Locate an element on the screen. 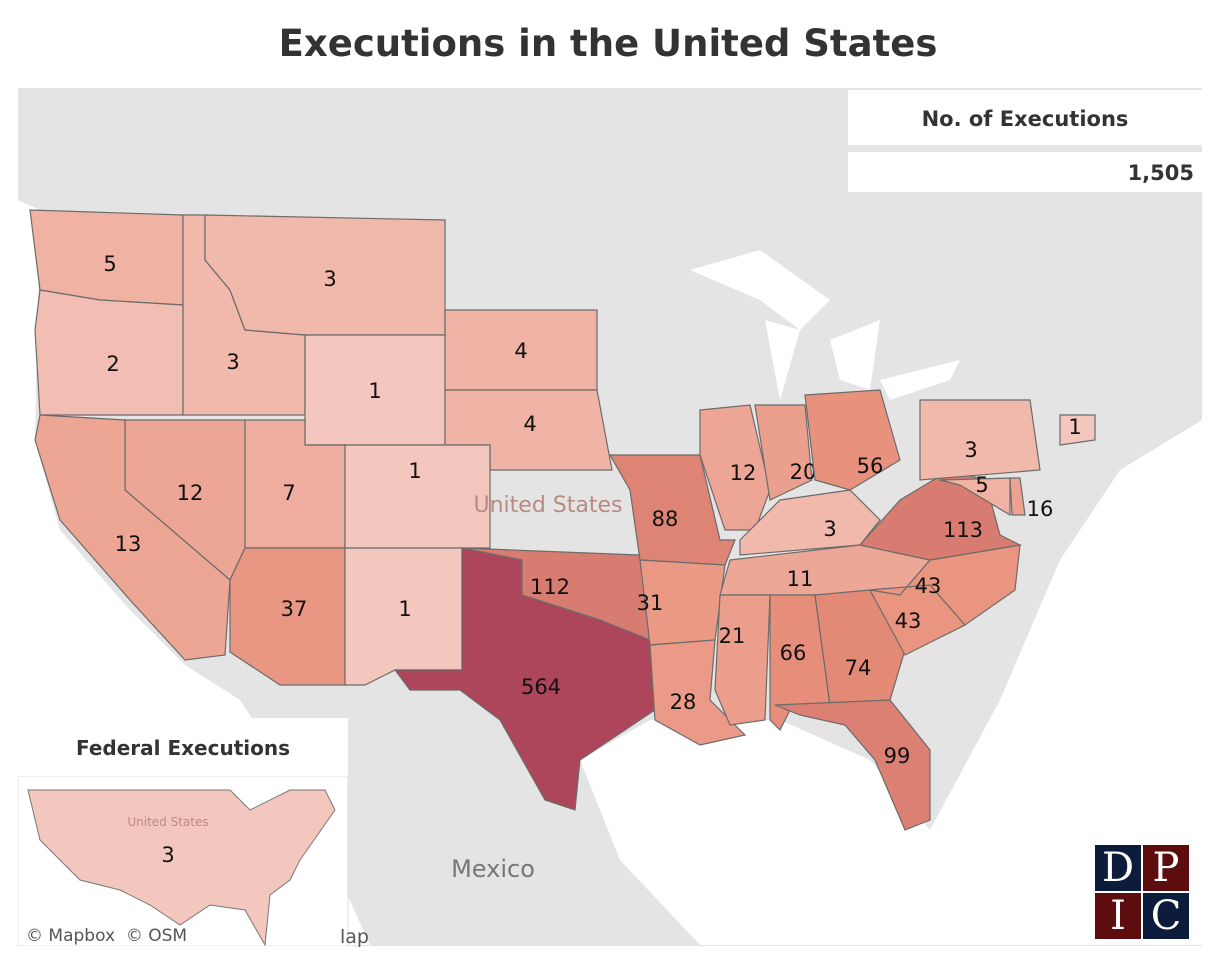 This screenshot has width=1216, height=966. country-label: United States is located at coordinates (548, 505).